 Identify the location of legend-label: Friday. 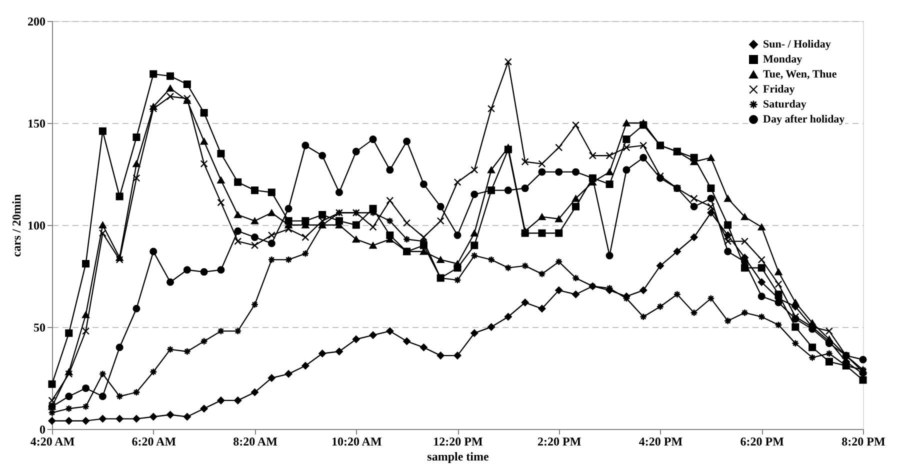
(779, 90).